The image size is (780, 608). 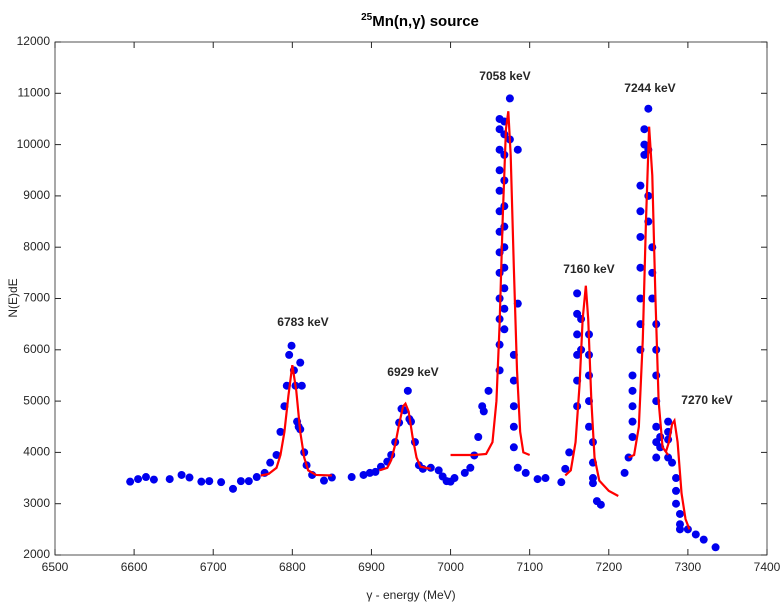 I want to click on x-tick-label: 7200, so click(x=608, y=567).